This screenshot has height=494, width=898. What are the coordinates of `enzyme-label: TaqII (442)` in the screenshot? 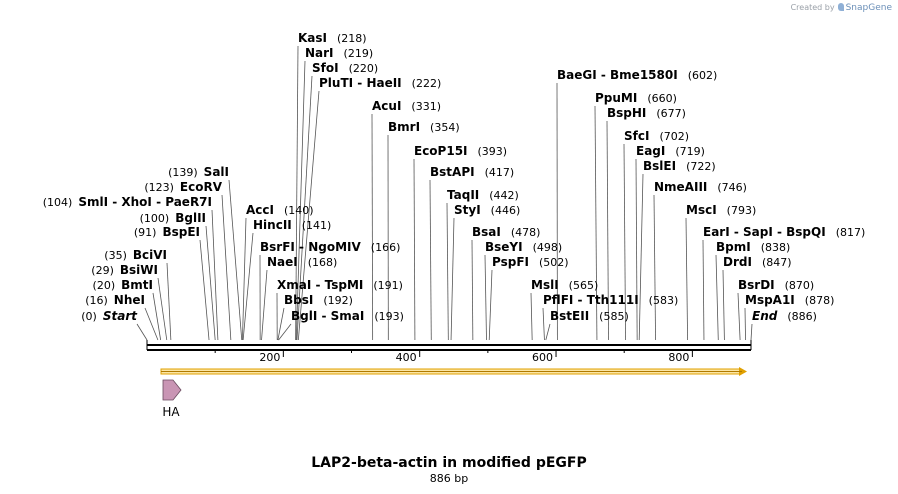 It's located at (483, 195).